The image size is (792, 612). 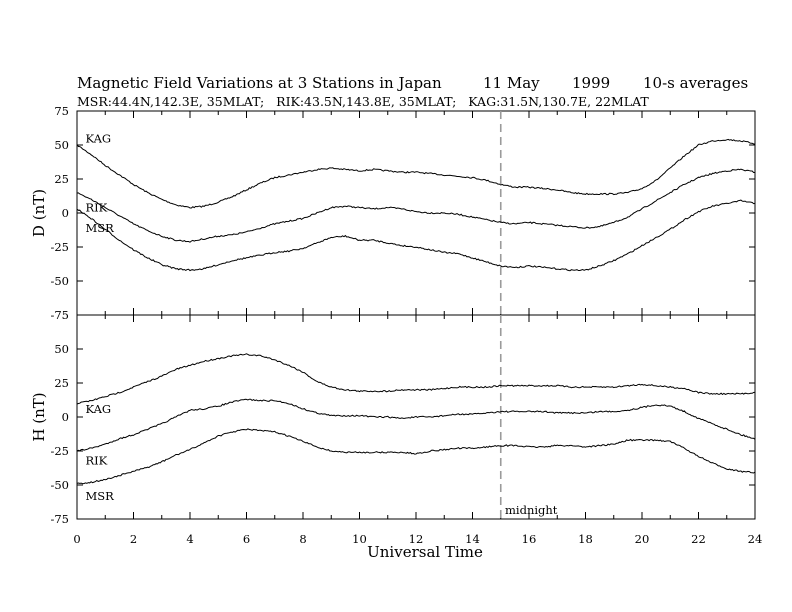 What do you see at coordinates (642, 539) in the screenshot?
I see `x-tick-label: 20` at bounding box center [642, 539].